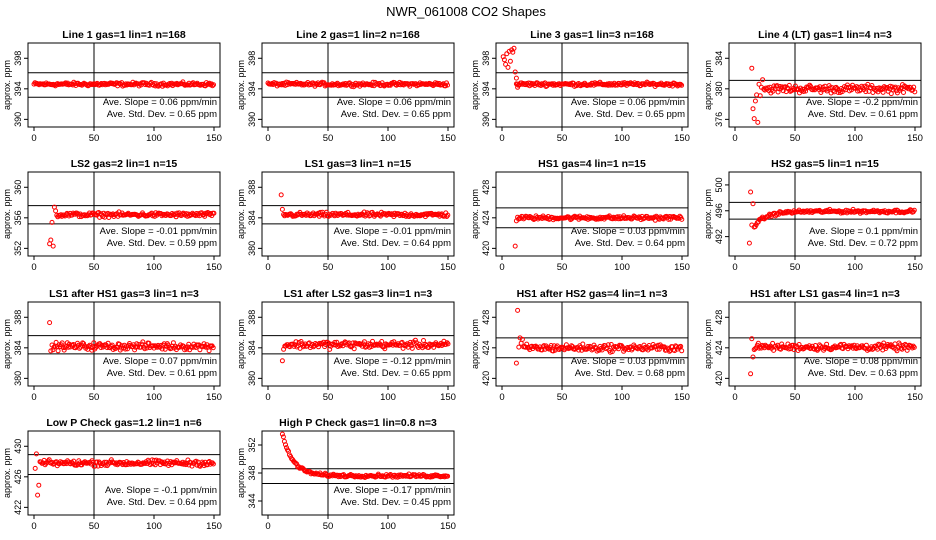 The width and height of the screenshot is (936, 540). I want to click on slope-annotation: Ave. Slope = 0.07 ppm/min, so click(160, 361).